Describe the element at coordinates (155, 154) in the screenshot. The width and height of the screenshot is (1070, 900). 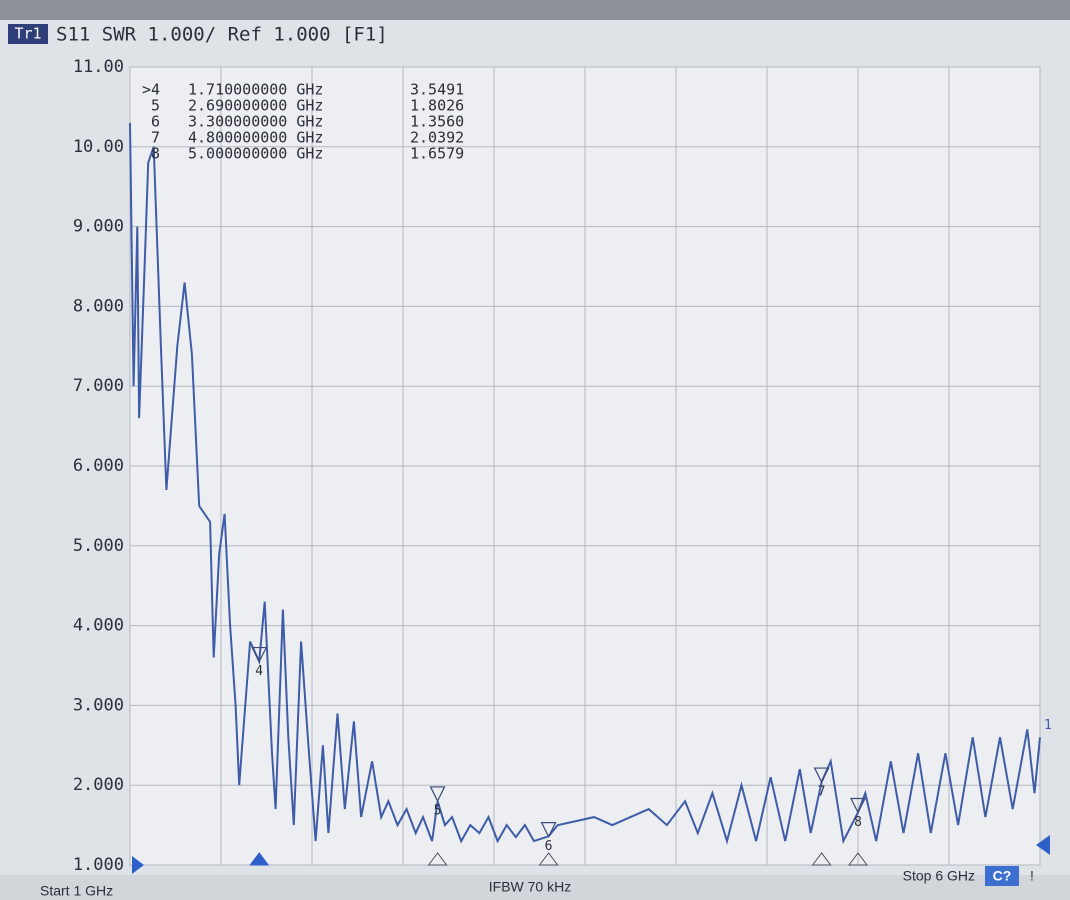
I see `marker-table-id: 8` at that location.